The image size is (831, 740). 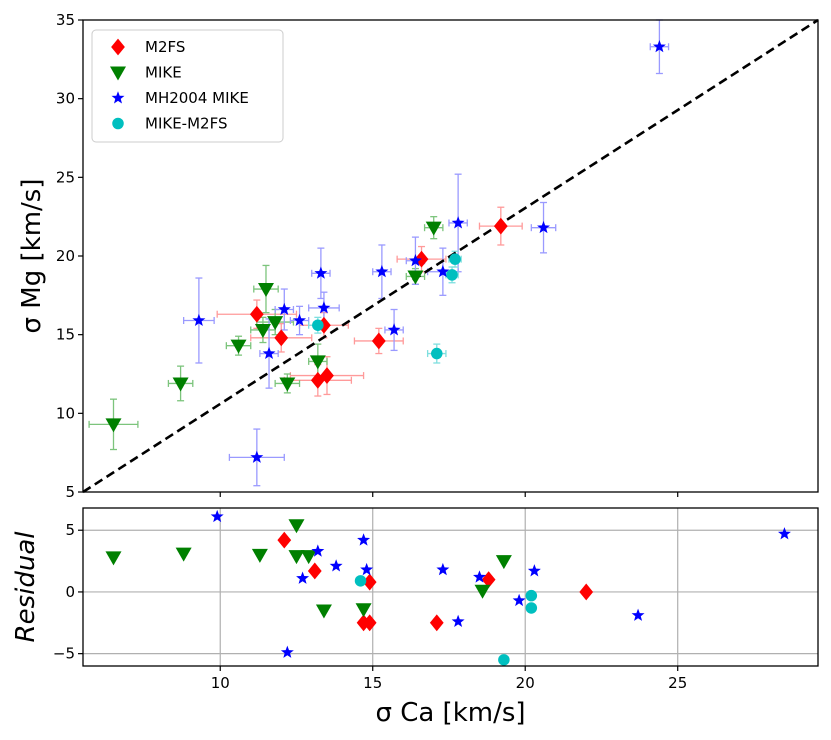 What do you see at coordinates (70, 592) in the screenshot?
I see `y-tick-label: 0` at bounding box center [70, 592].